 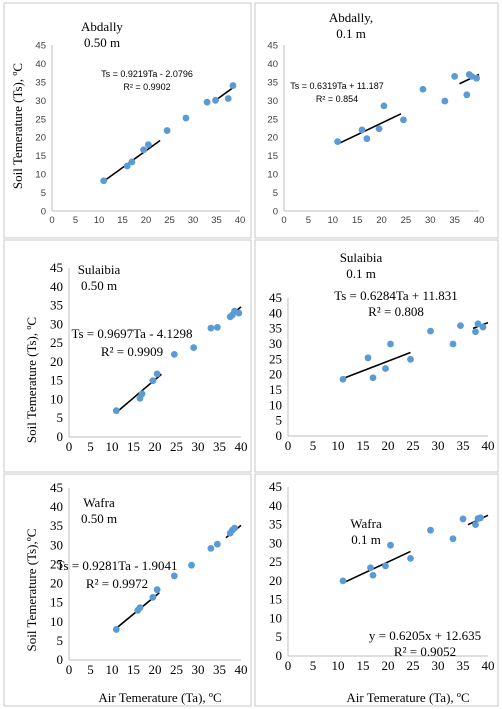 I want to click on y-tick-label: 10, so click(x=275, y=404).